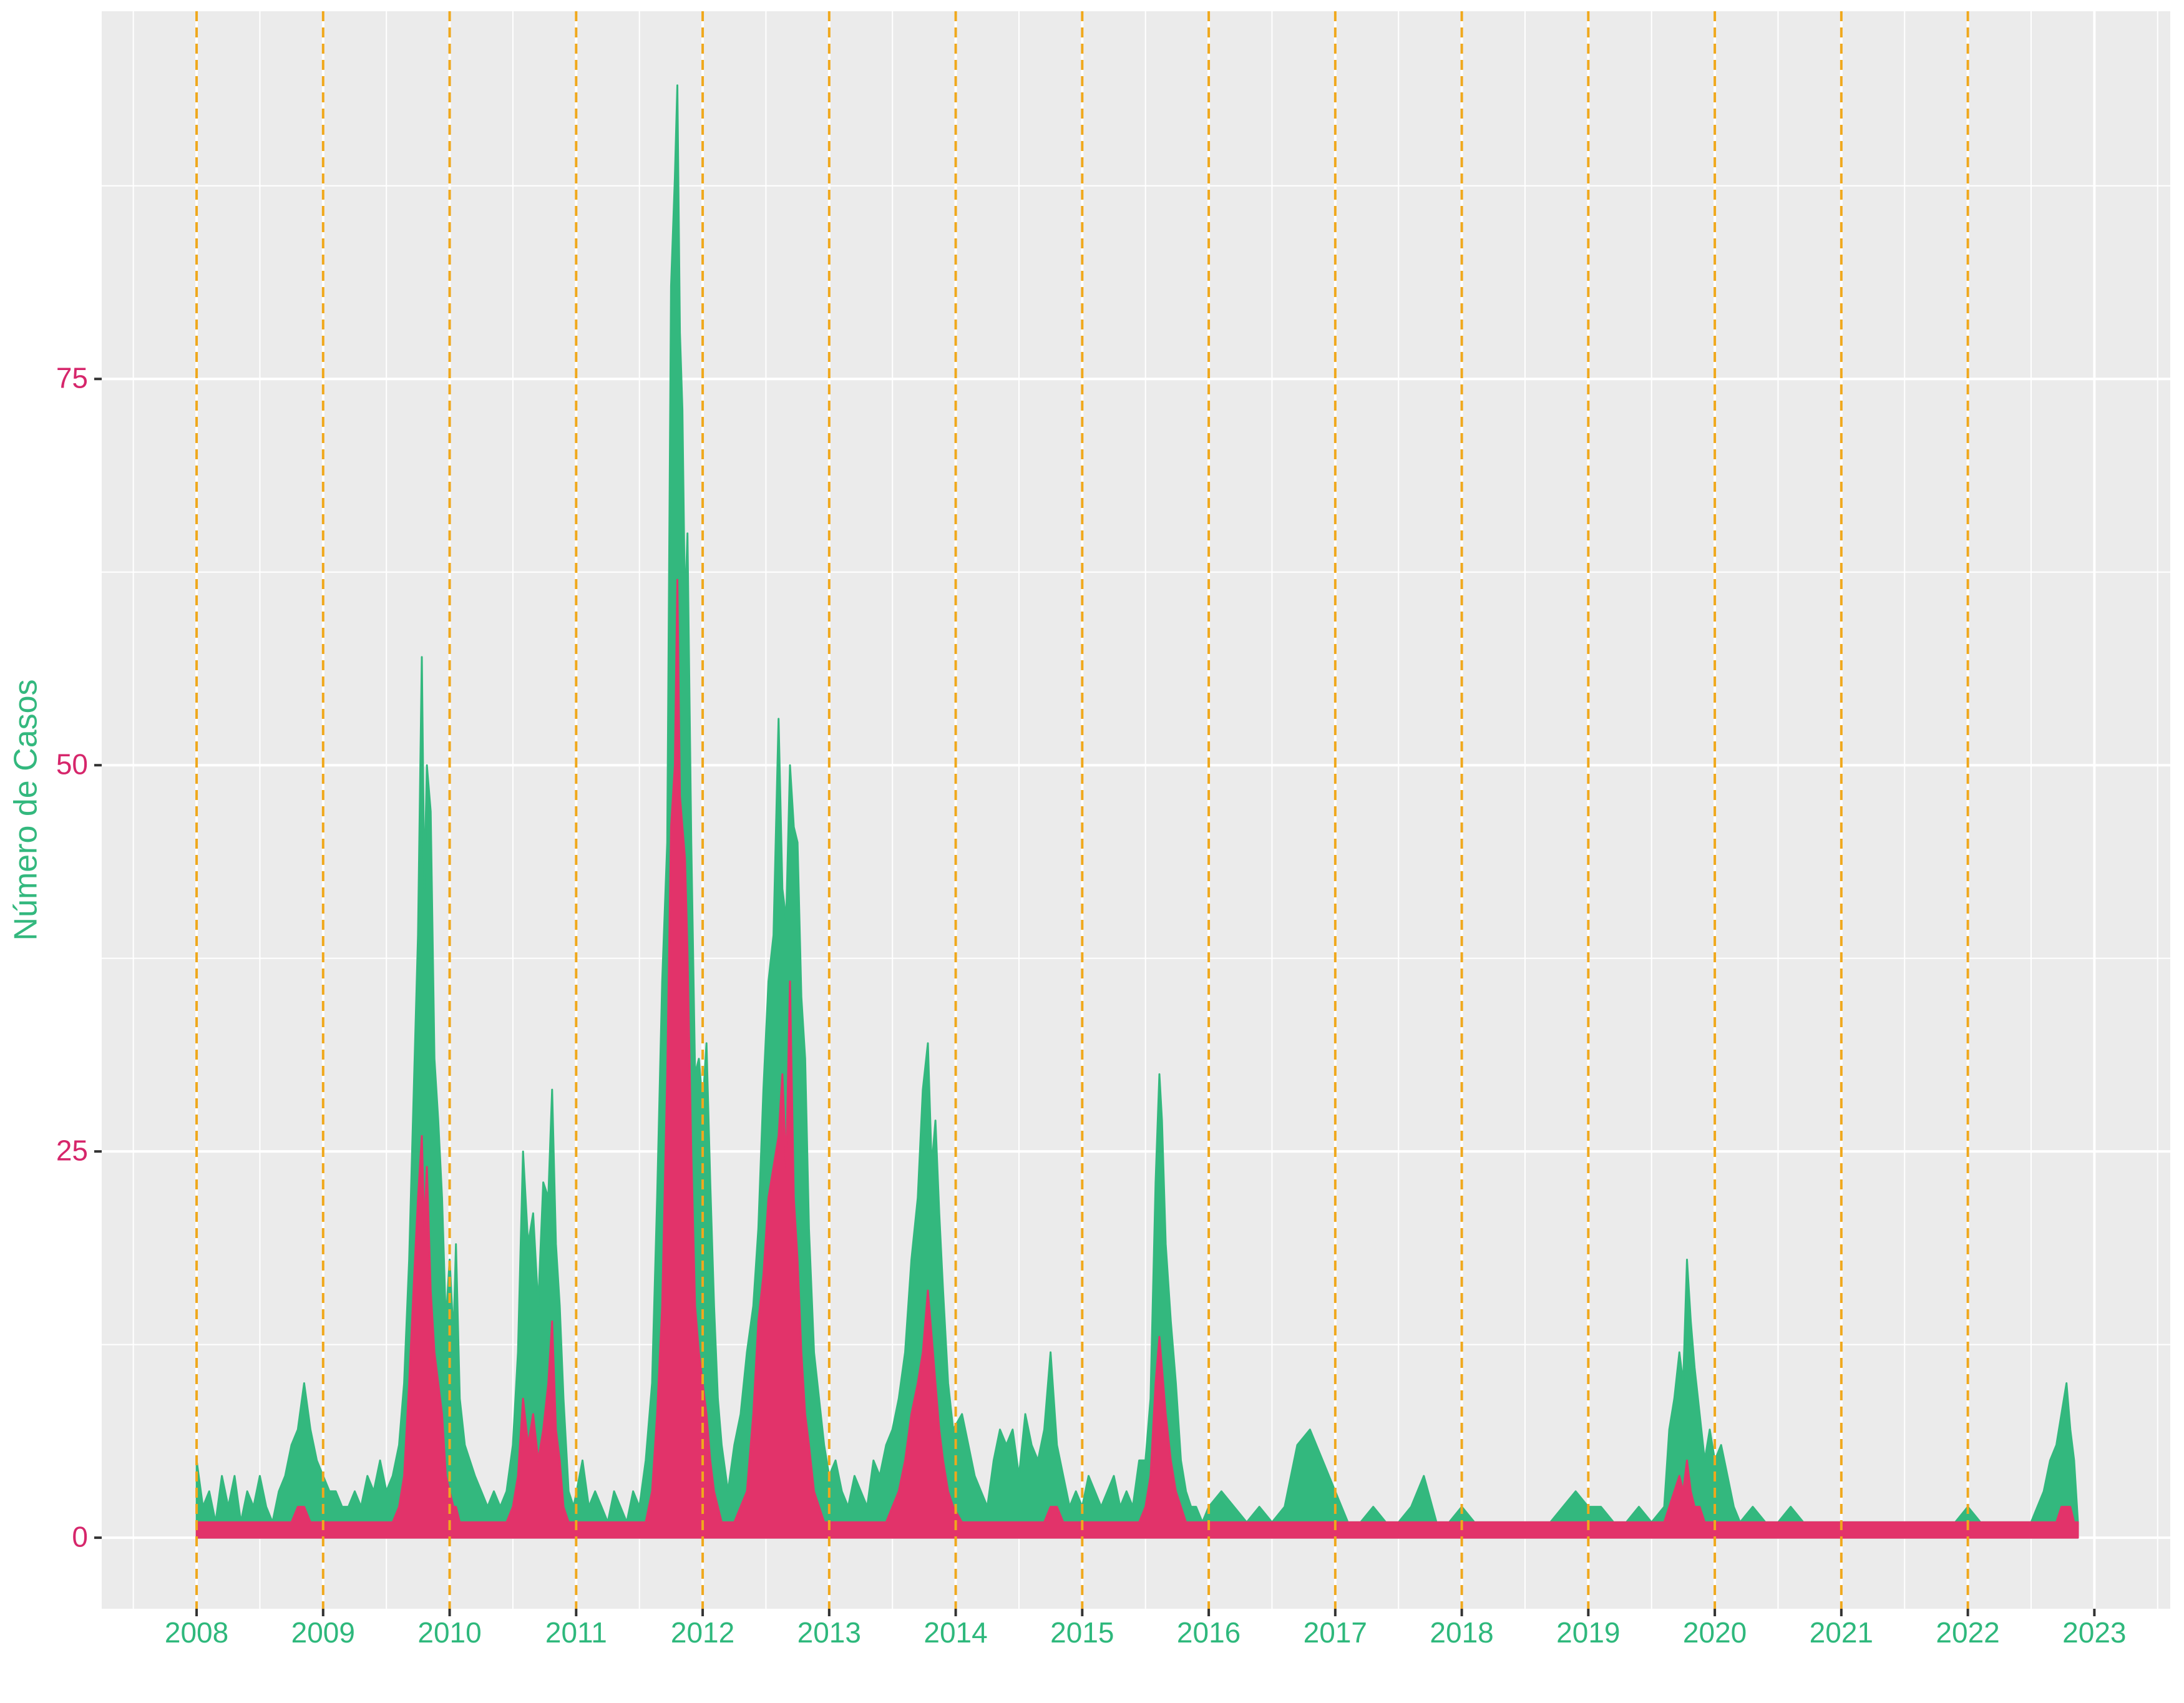 Image resolution: width=2184 pixels, height=1703 pixels. What do you see at coordinates (576, 1632) in the screenshot?
I see `x-tick-label: 2011` at bounding box center [576, 1632].